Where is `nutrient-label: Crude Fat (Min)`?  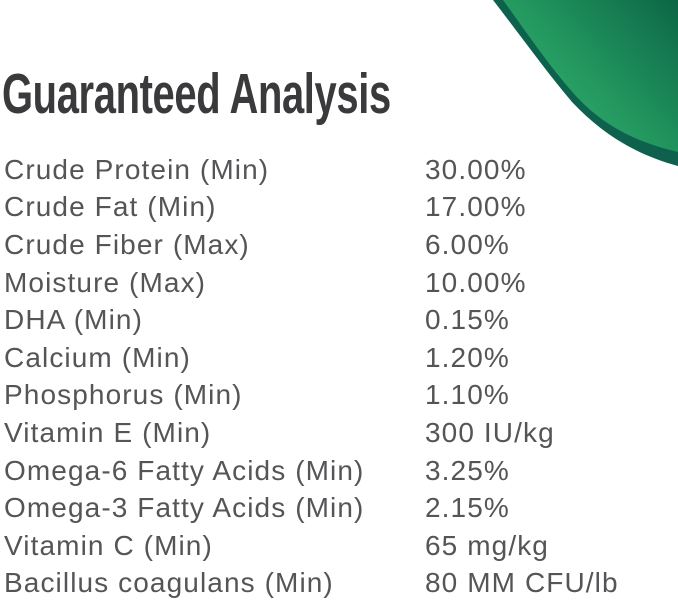 nutrient-label: Crude Fat (Min) is located at coordinates (110, 207).